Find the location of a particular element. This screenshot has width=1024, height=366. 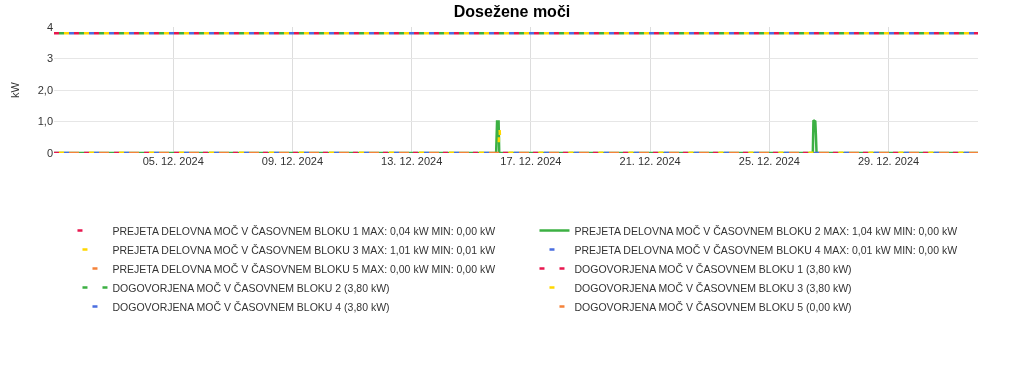

x-tick-label: 21. 12. 2024 is located at coordinates (650, 161).